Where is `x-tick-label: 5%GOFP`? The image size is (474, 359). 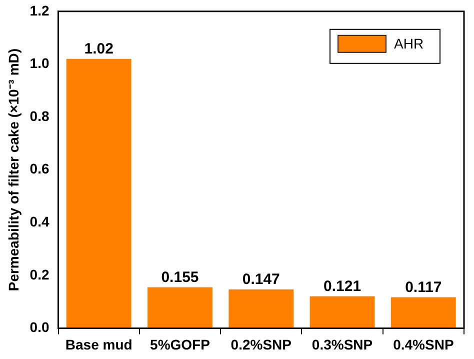 x-tick-label: 5%GOFP is located at coordinates (180, 344).